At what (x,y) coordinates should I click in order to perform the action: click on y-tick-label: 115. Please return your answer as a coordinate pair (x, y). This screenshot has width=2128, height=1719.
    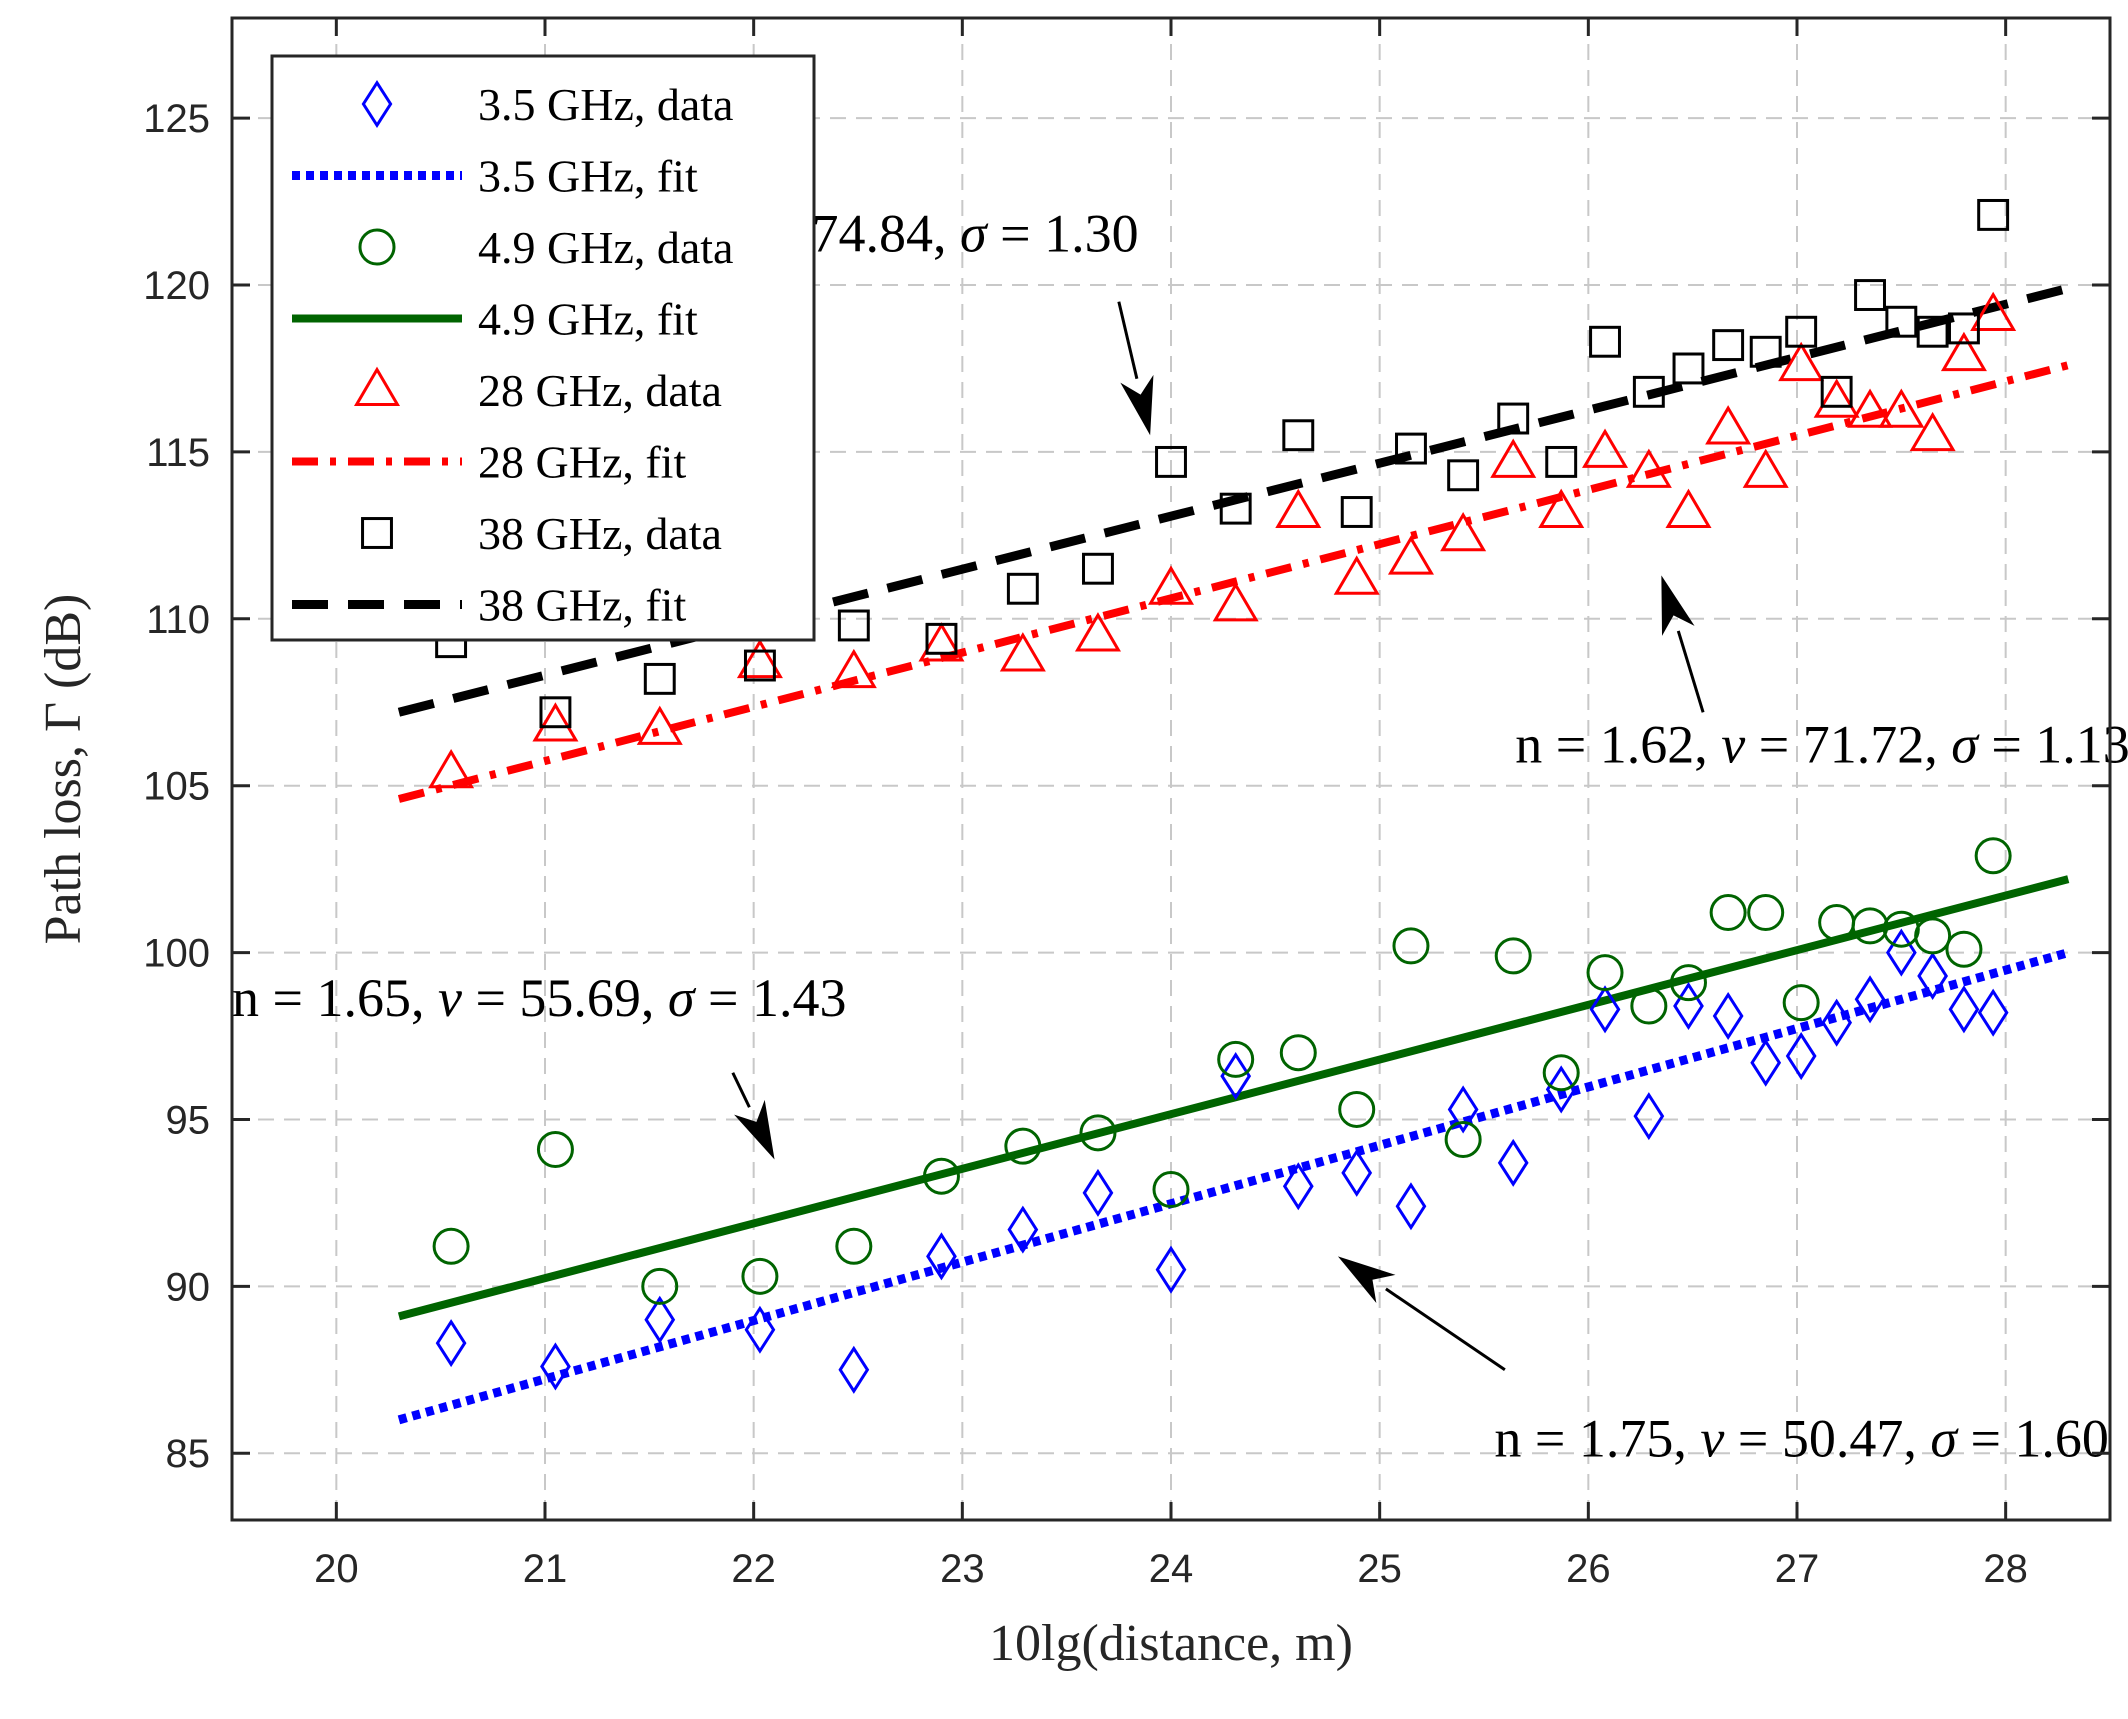
    Looking at the image, I should click on (178, 453).